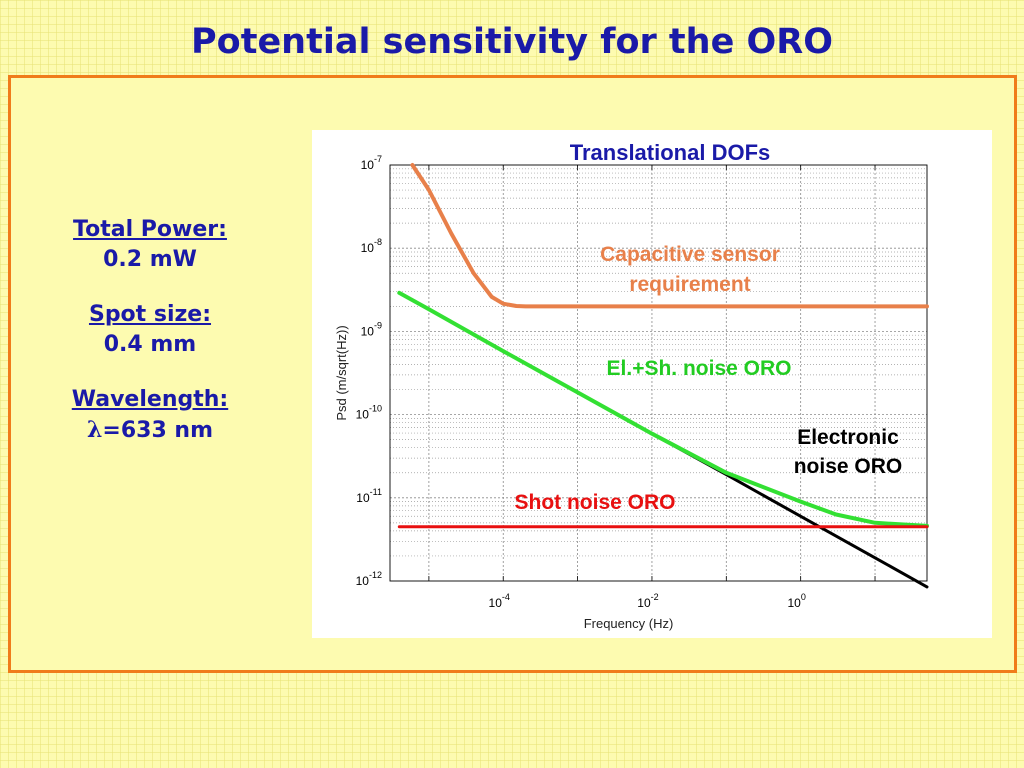 This screenshot has width=1024, height=768. Describe the element at coordinates (369, 579) in the screenshot. I see `y-tick-label: 10⁻¹²` at that location.